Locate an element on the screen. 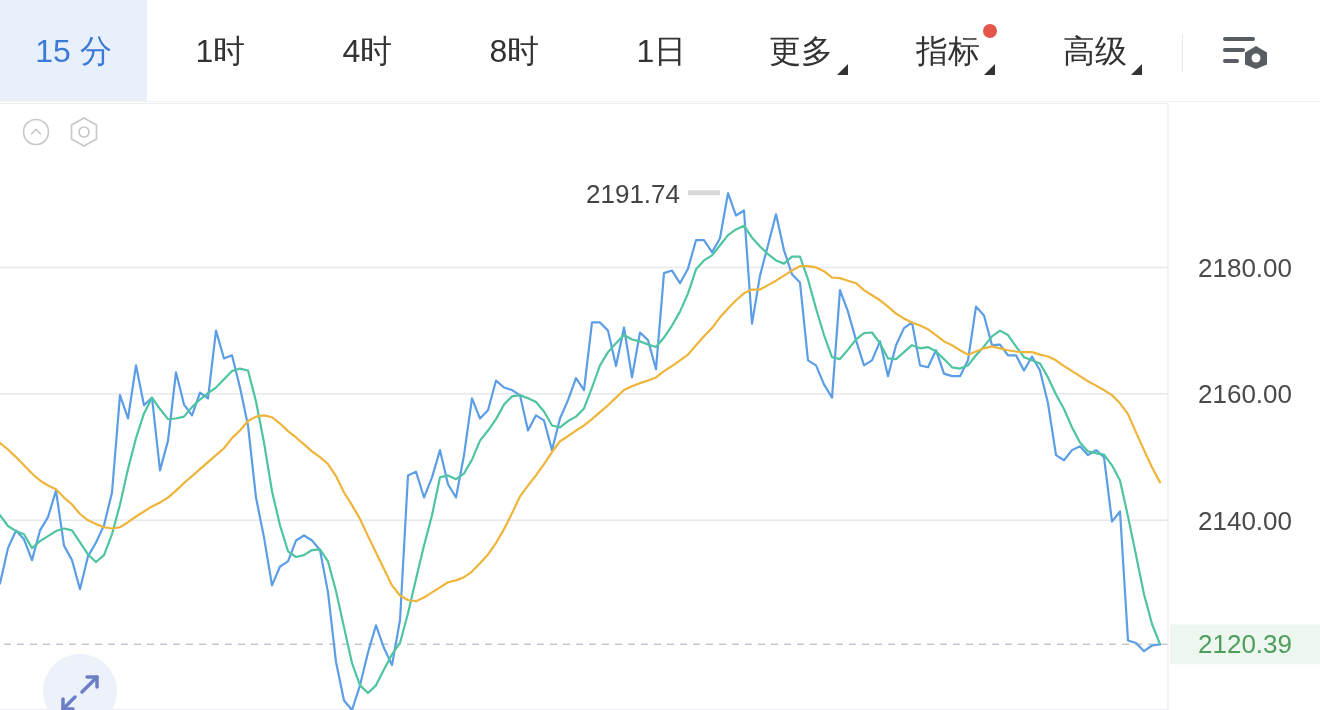 Image resolution: width=1320 pixels, height=710 pixels. text: 8时 is located at coordinates (514, 51).